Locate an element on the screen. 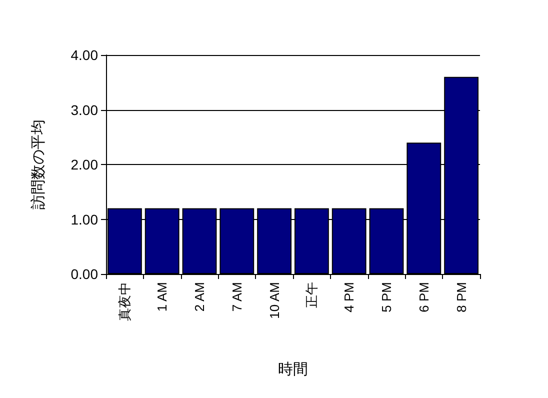 The height and width of the screenshot is (398, 548). x-tick-label: 7 AM is located at coordinates (236, 297).